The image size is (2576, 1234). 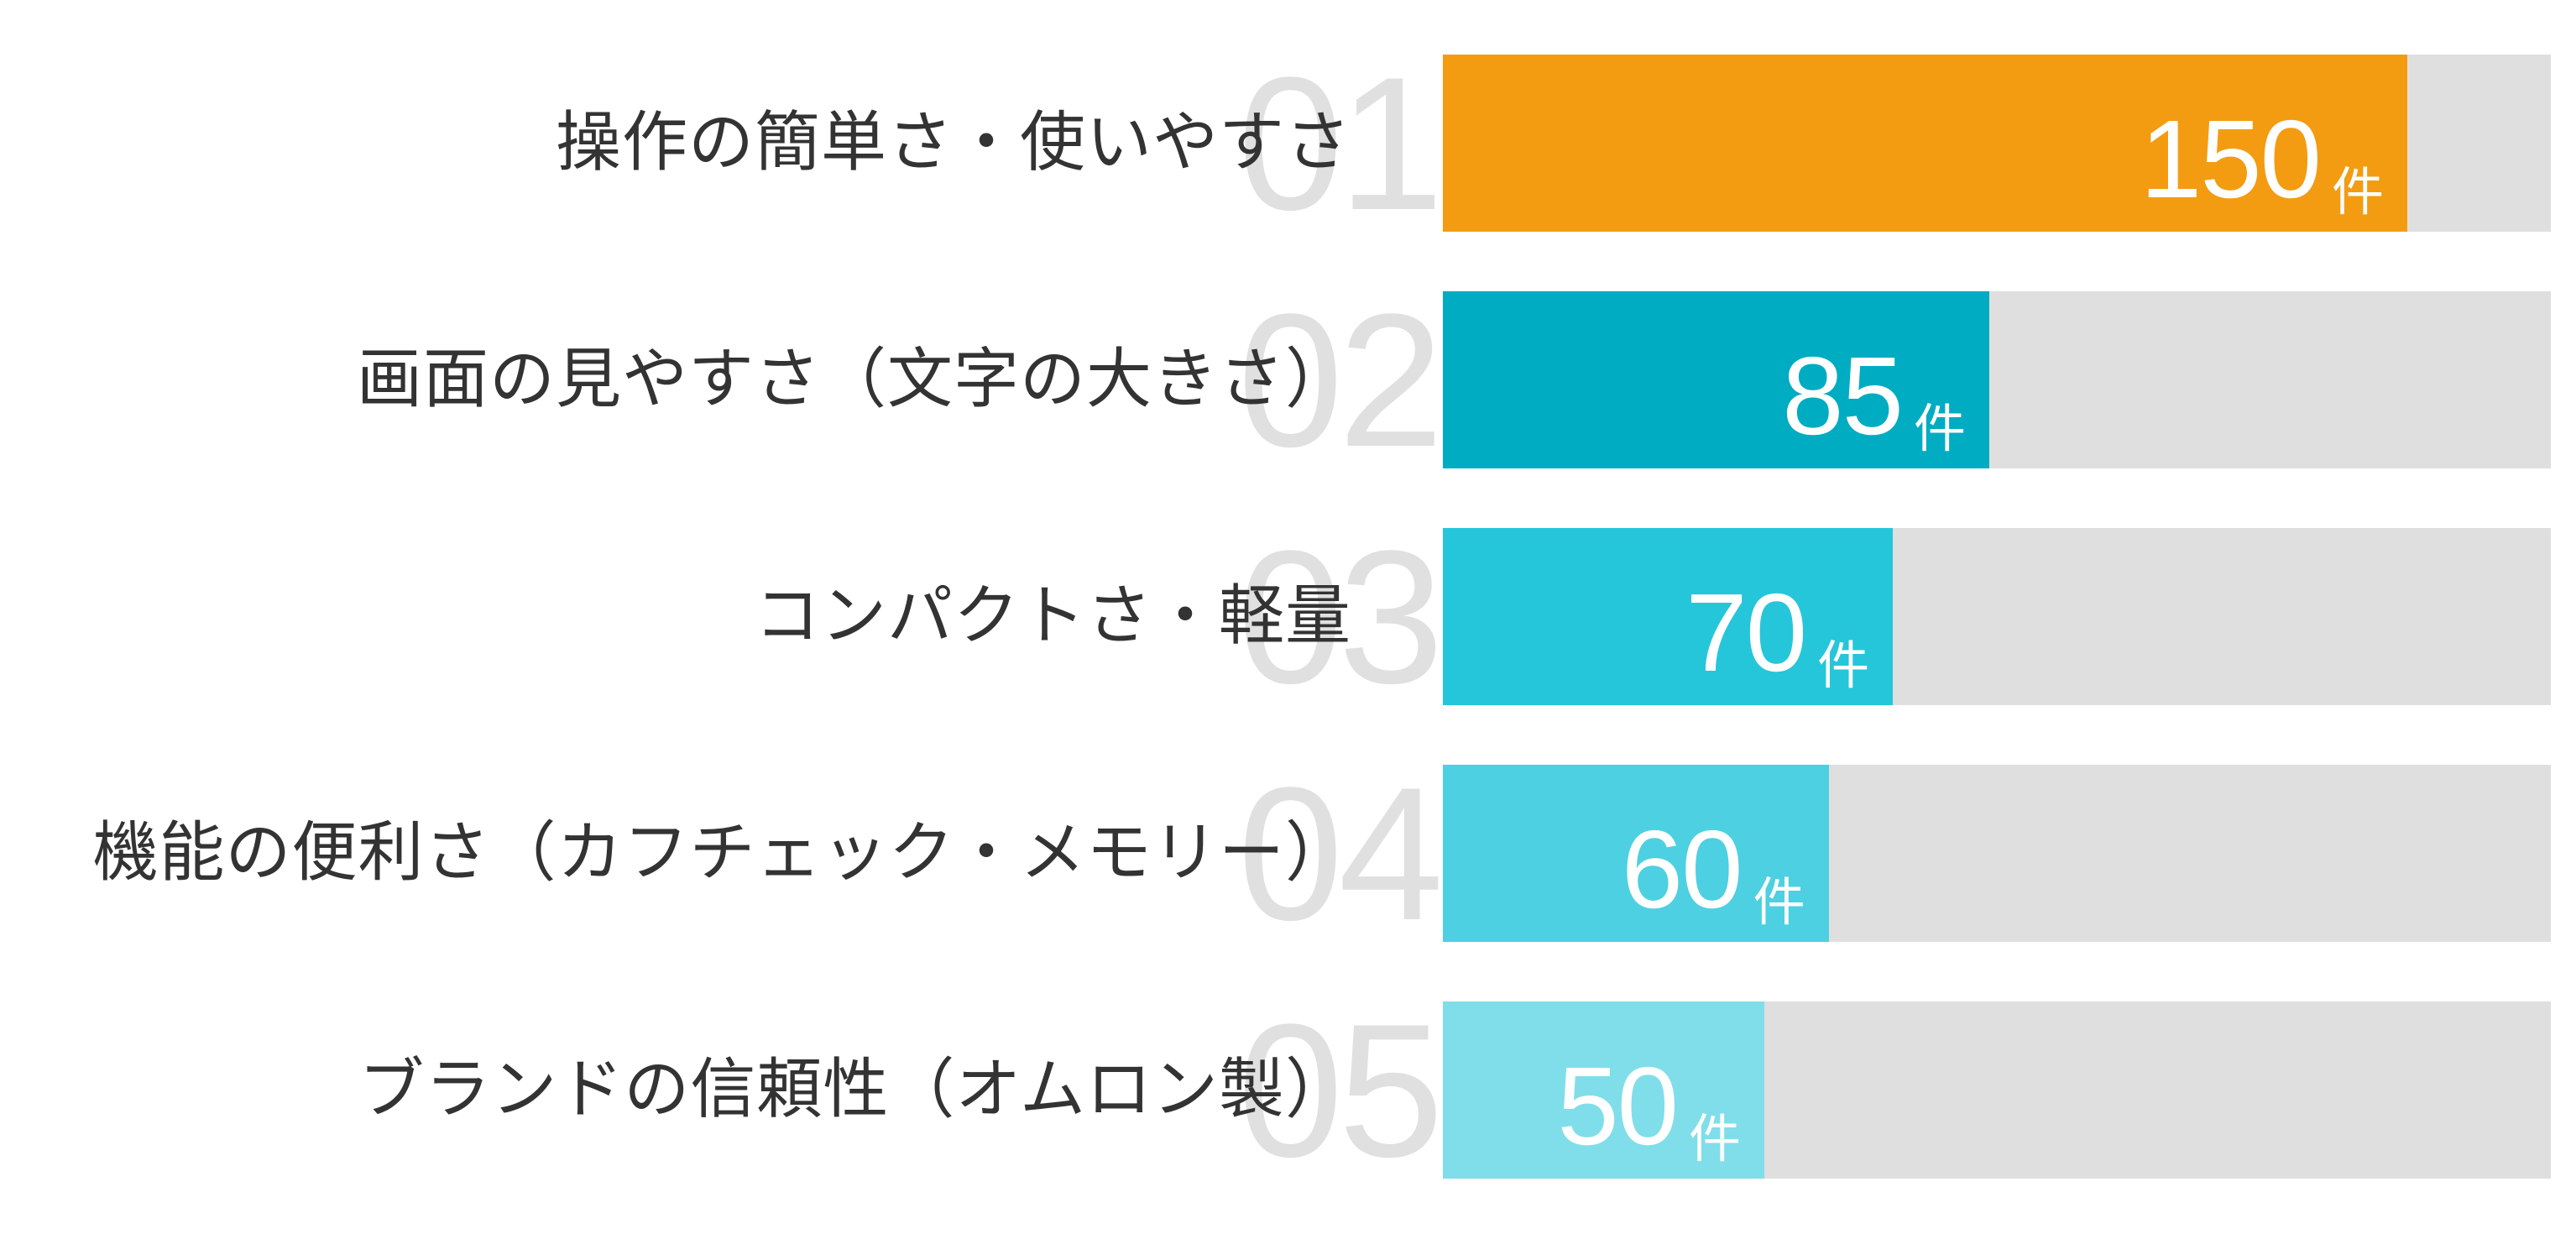 I want to click on category-label: ブランドの信頼性（オムロン製）, so click(x=854, y=1089).